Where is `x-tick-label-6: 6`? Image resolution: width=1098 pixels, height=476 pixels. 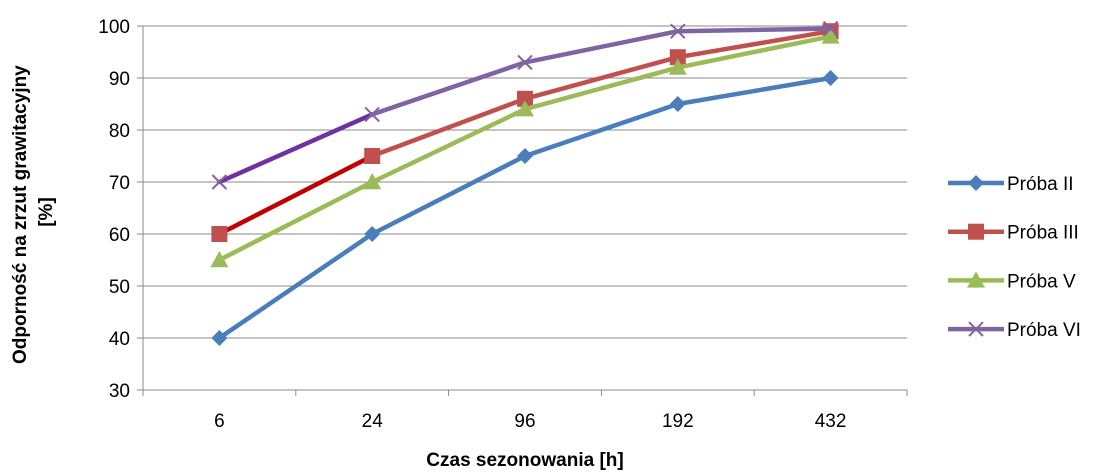
x-tick-label-6: 6 is located at coordinates (219, 421).